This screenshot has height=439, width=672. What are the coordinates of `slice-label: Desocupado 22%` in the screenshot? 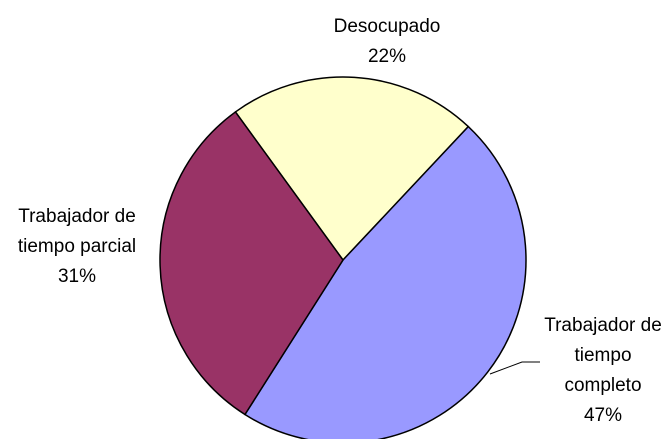 It's located at (387, 42).